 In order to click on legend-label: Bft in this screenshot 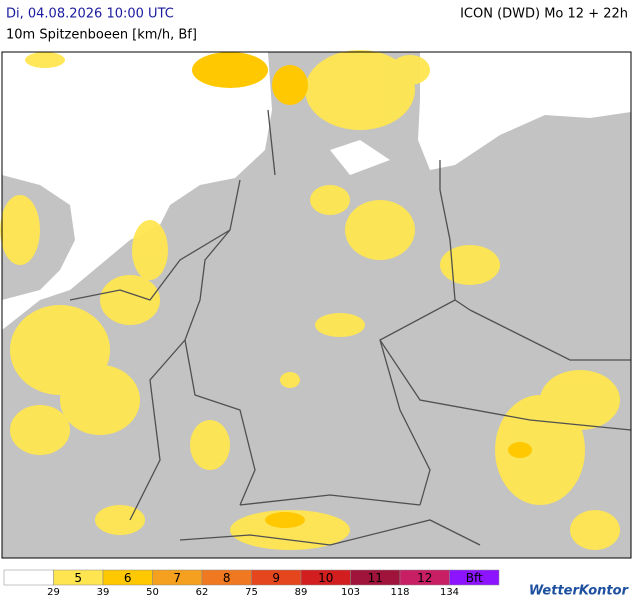, I will do `click(474, 578)`.